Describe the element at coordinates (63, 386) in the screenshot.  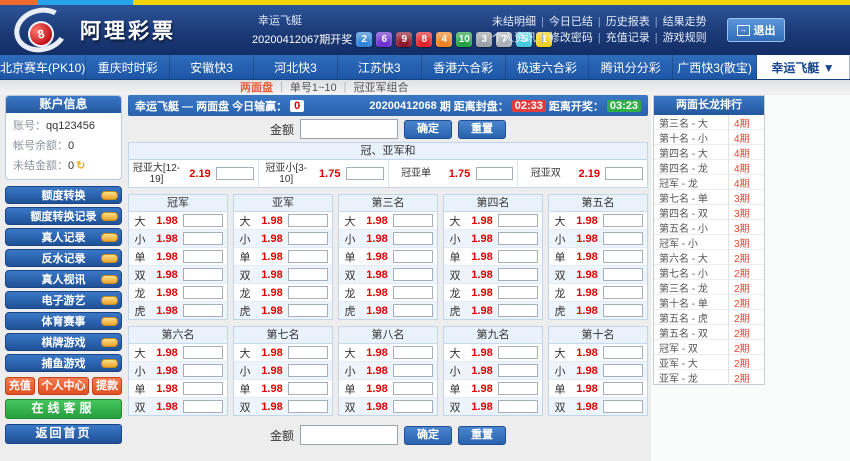
I see `sidebar-action-button: 个人中心` at that location.